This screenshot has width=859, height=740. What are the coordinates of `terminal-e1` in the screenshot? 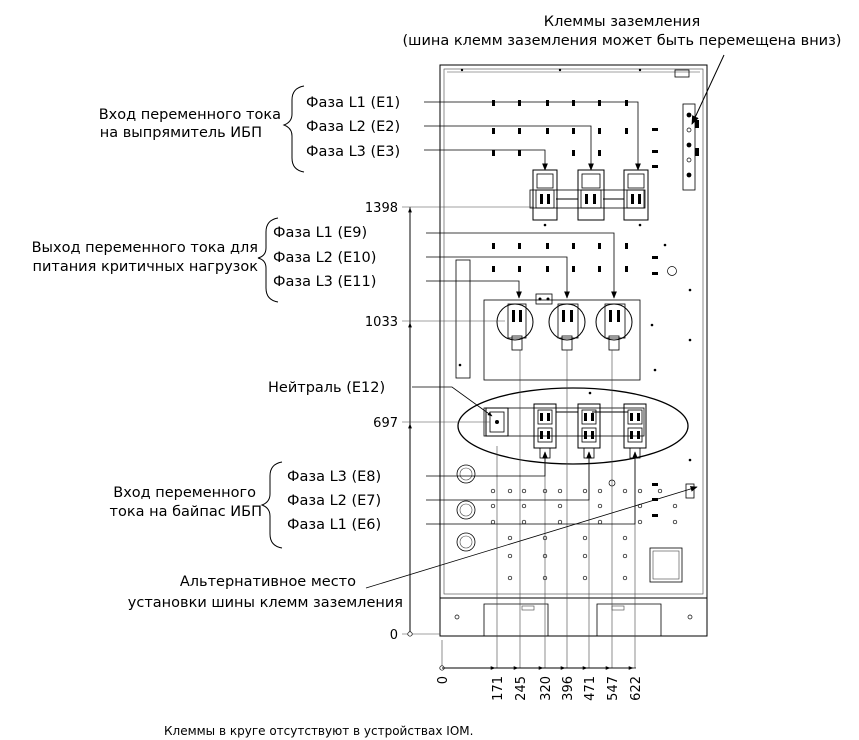 It's located at (636, 195).